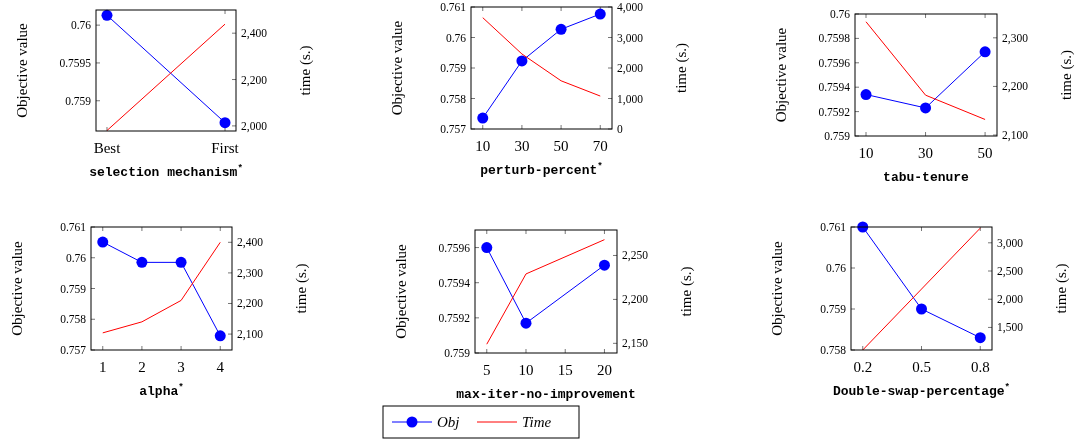  I want to click on y2-tick-label: 1,000, so click(630, 99).